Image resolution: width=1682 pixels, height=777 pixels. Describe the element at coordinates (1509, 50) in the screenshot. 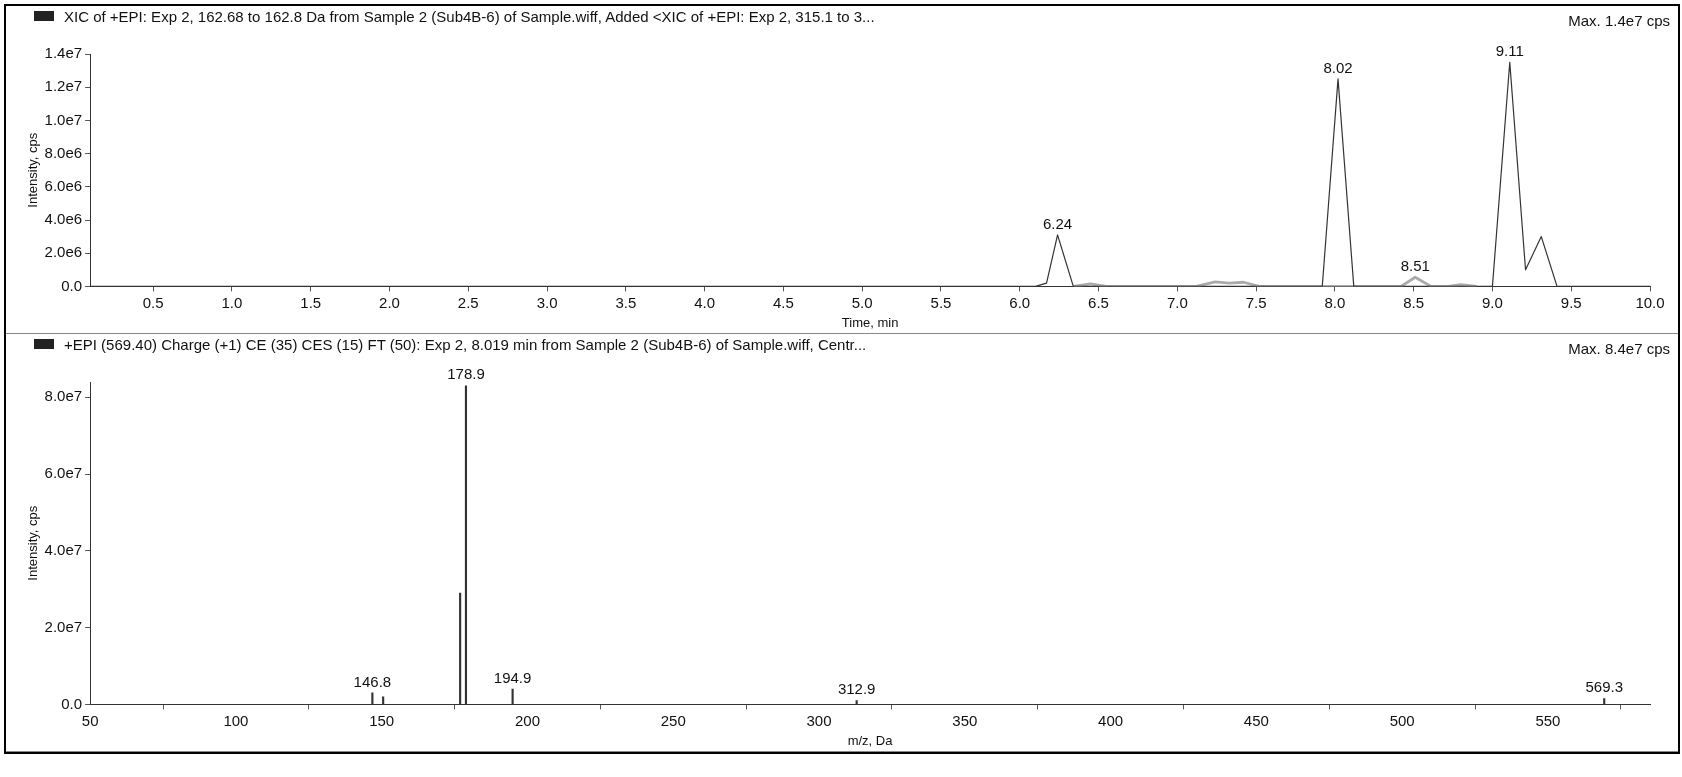

I see `annotation: 9.11` at that location.